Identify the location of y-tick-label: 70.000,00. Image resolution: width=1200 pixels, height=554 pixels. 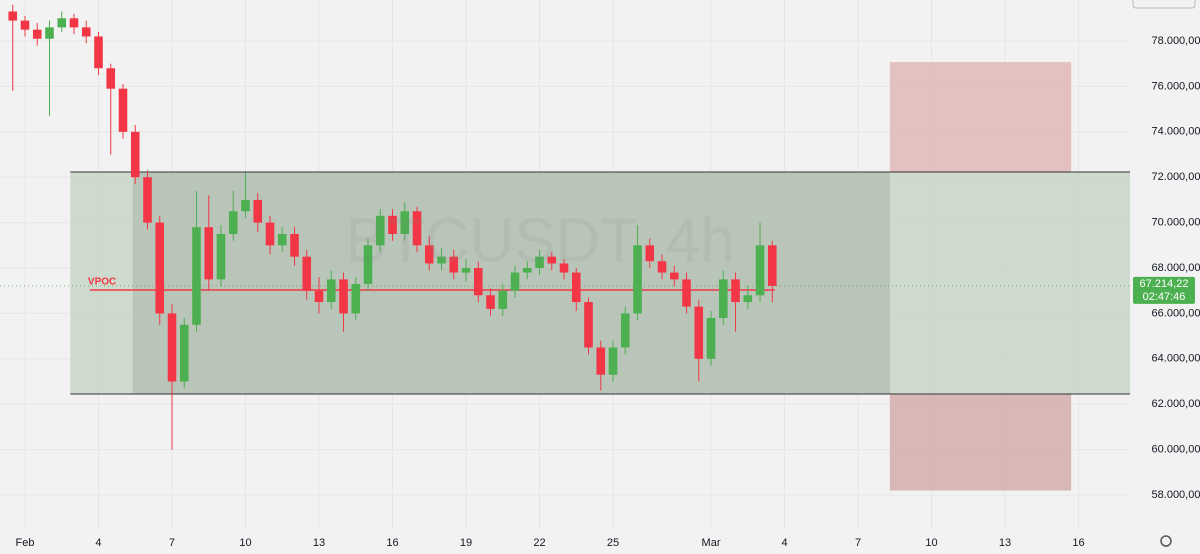
(1176, 223).